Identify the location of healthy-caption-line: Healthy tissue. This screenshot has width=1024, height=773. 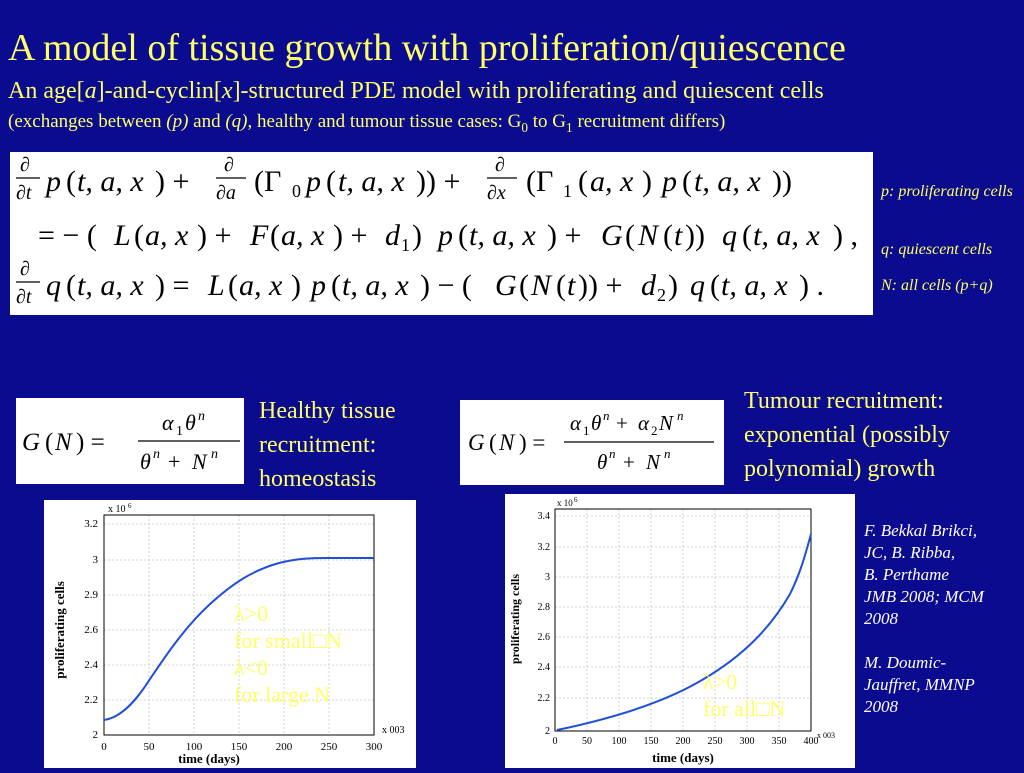
(327, 411).